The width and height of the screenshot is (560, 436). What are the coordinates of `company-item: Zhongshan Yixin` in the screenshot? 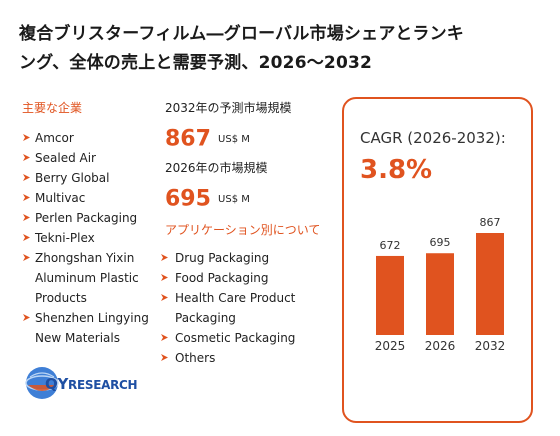 It's located at (92, 258).